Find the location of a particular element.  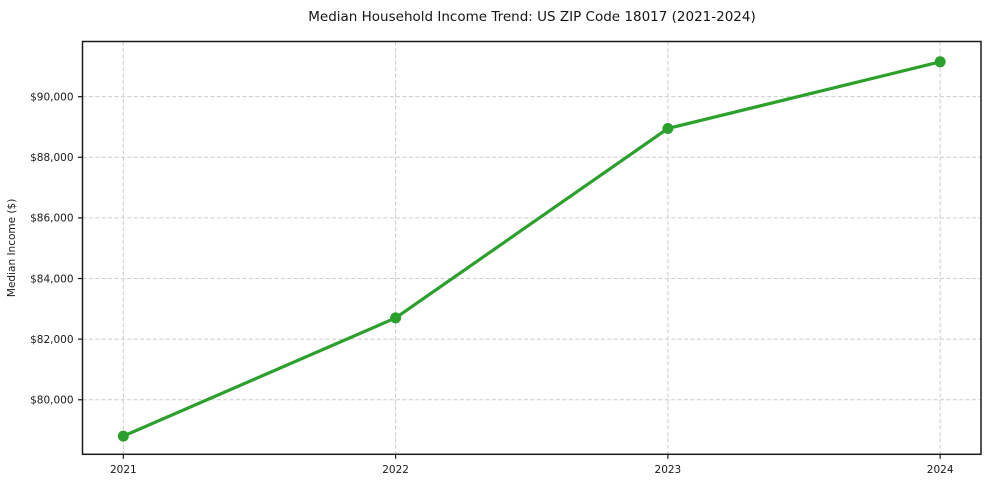

y-tick-label: $84,000 is located at coordinates (51, 279).